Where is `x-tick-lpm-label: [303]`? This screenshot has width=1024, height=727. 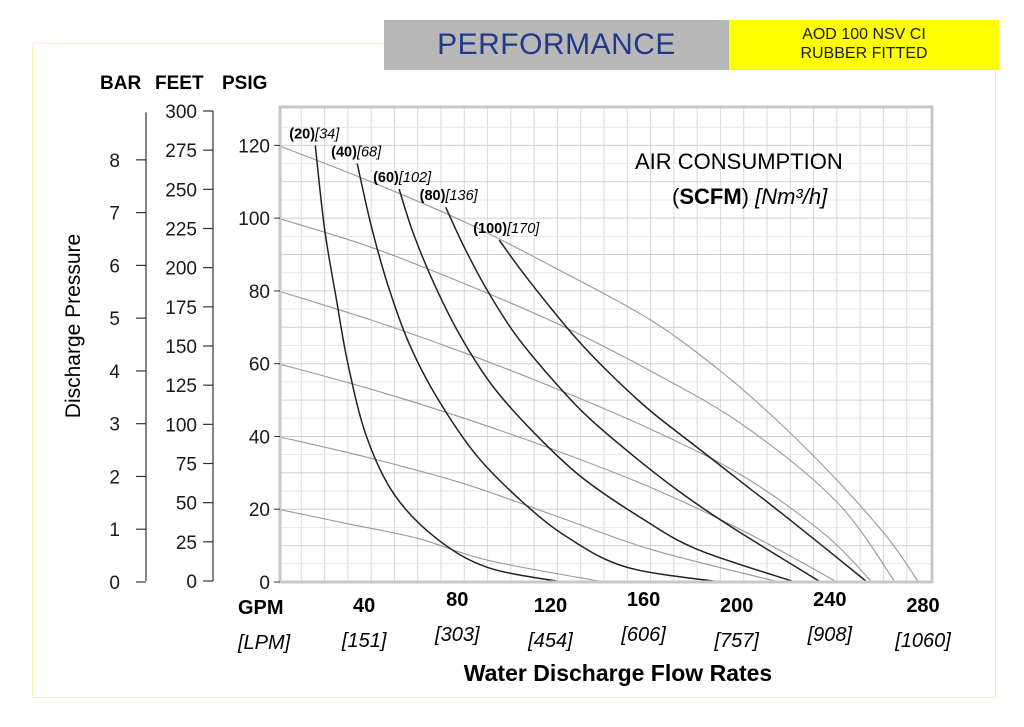 x-tick-lpm-label: [303] is located at coordinates (457, 635).